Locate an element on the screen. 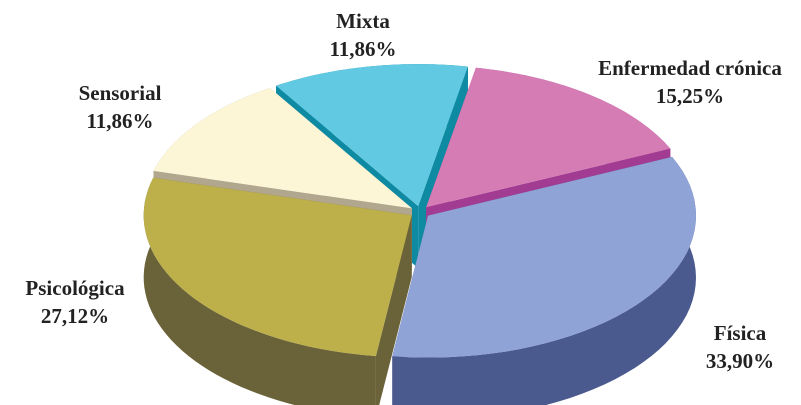  slice-value-label: 27,12% is located at coordinates (75, 316).